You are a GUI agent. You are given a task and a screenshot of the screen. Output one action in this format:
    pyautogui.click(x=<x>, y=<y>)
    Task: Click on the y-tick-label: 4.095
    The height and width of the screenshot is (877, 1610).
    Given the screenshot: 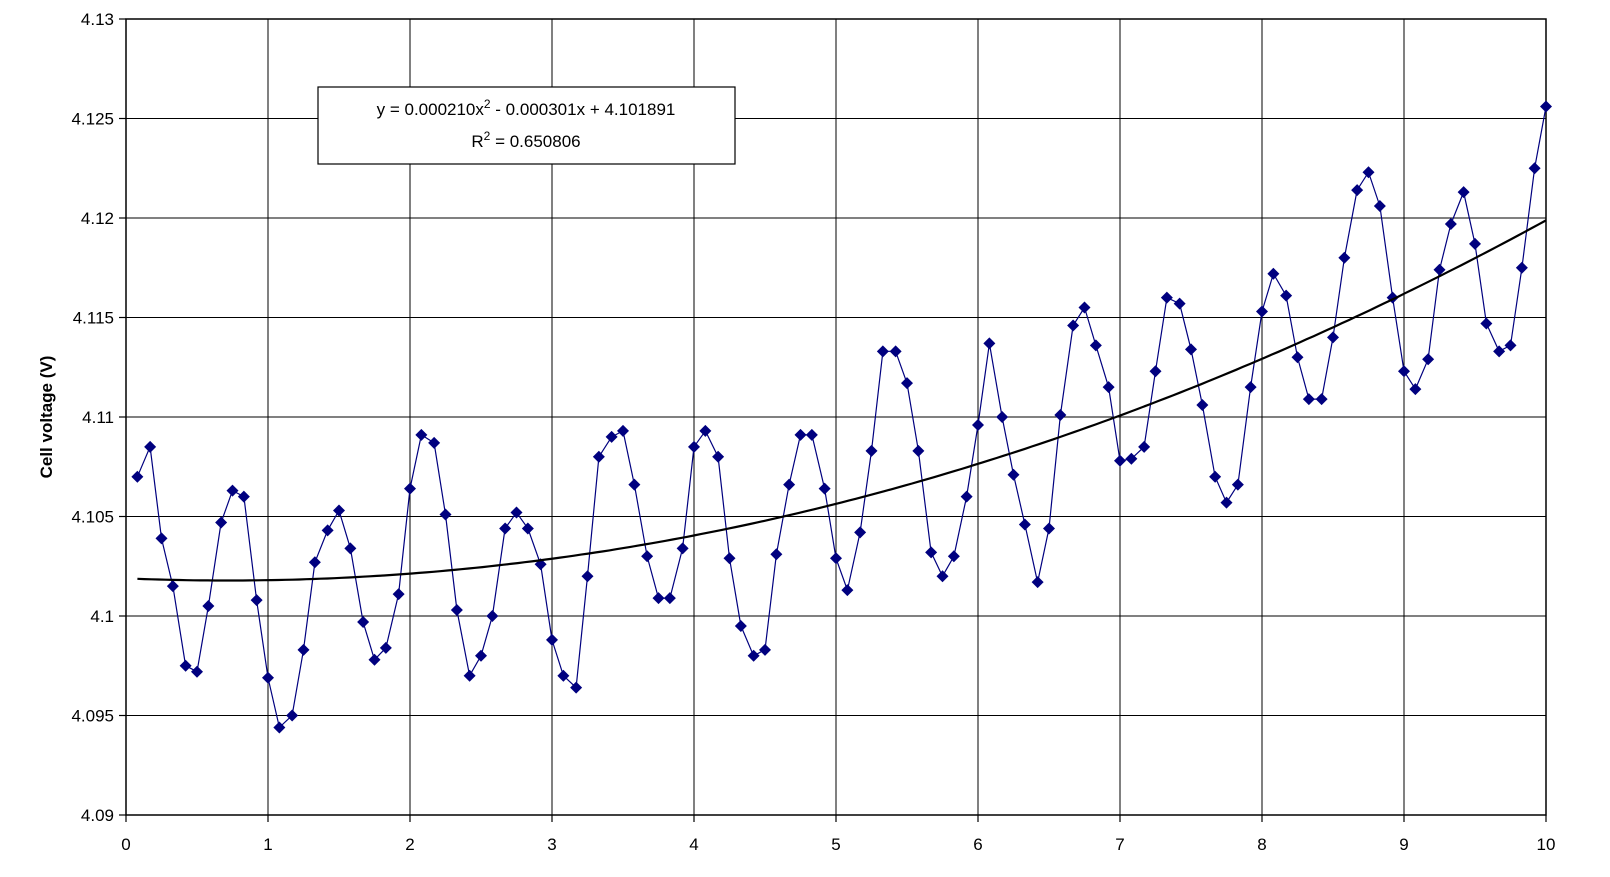 What is the action you would take?
    pyautogui.click(x=92, y=716)
    